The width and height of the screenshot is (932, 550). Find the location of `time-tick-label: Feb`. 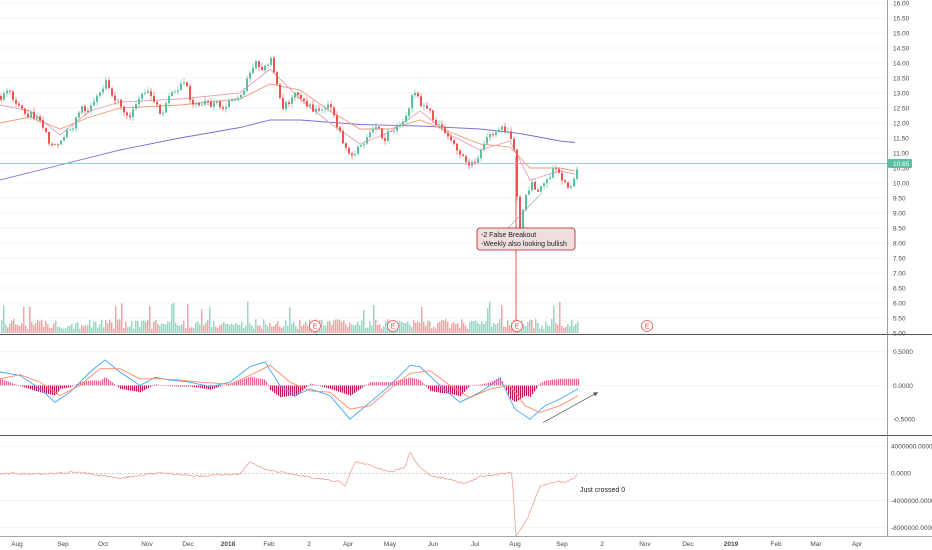

time-tick-label: Feb is located at coordinates (269, 544).